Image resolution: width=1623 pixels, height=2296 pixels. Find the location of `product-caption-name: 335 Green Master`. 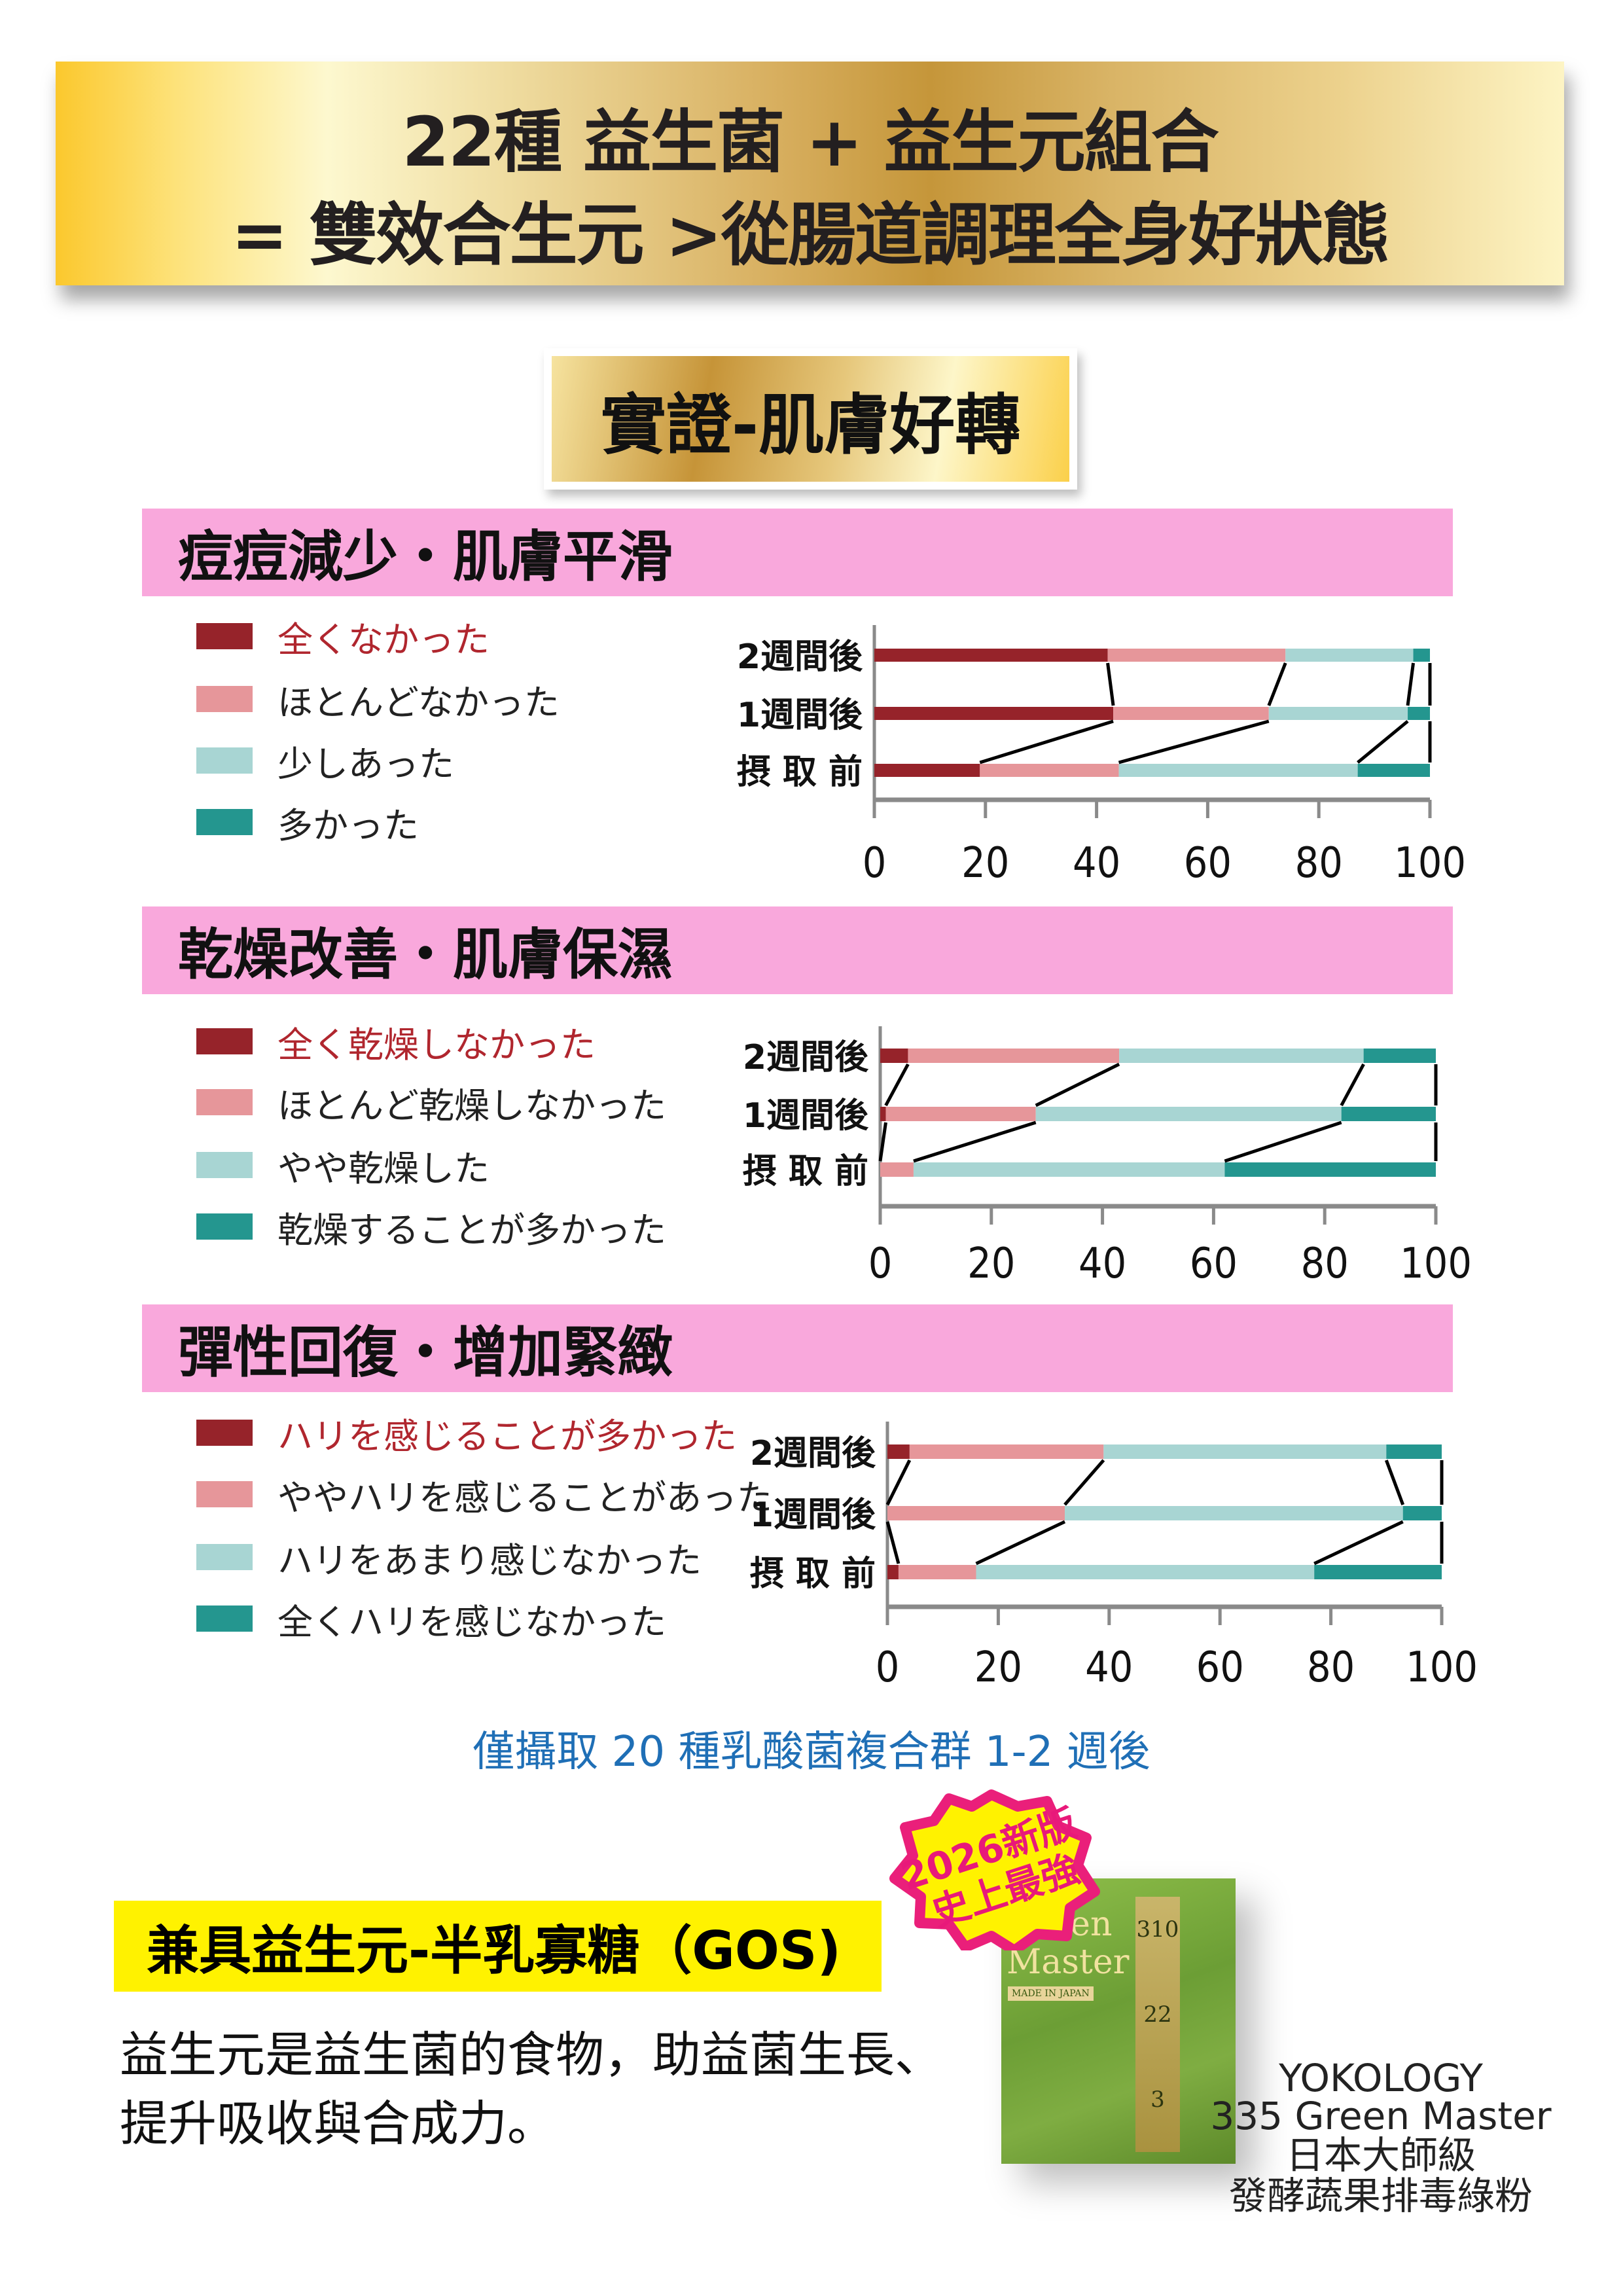

product-caption-name: 335 Green Master is located at coordinates (1381, 2116).